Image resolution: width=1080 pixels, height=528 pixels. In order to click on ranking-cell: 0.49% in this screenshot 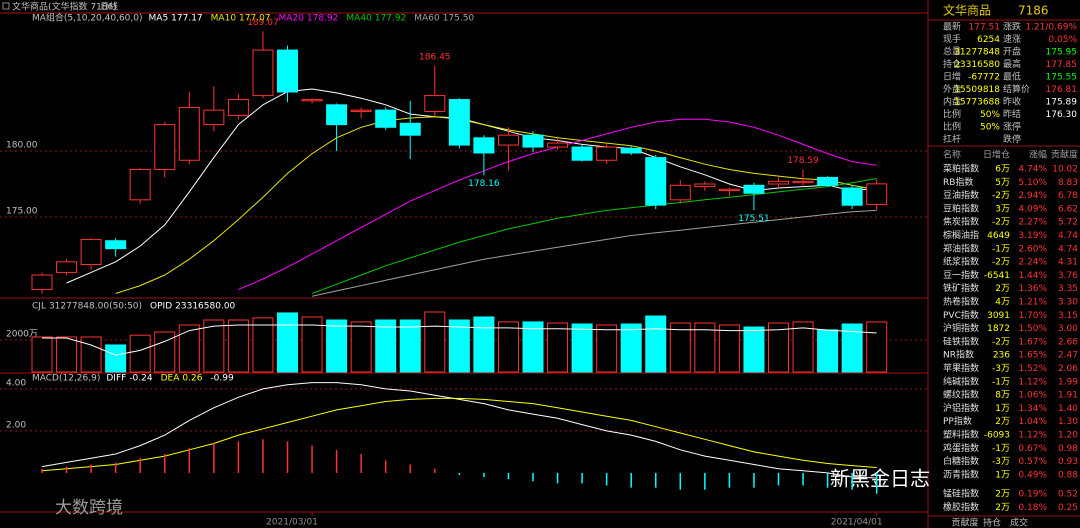, I will do `click(1032, 475)`.